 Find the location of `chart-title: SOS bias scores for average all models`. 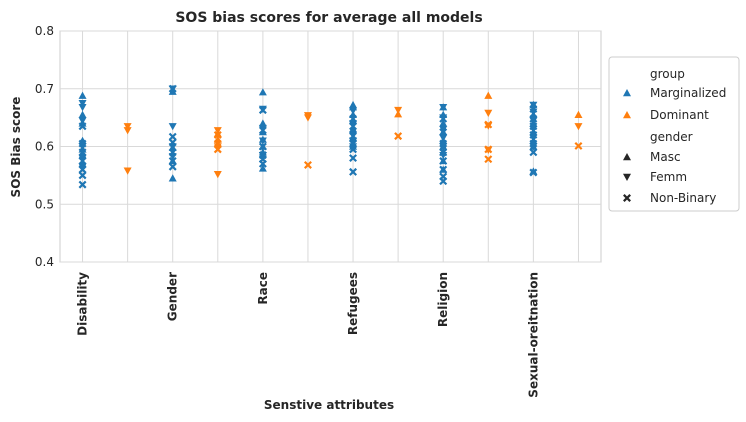

chart-title: SOS bias scores for average all models is located at coordinates (328, 18).